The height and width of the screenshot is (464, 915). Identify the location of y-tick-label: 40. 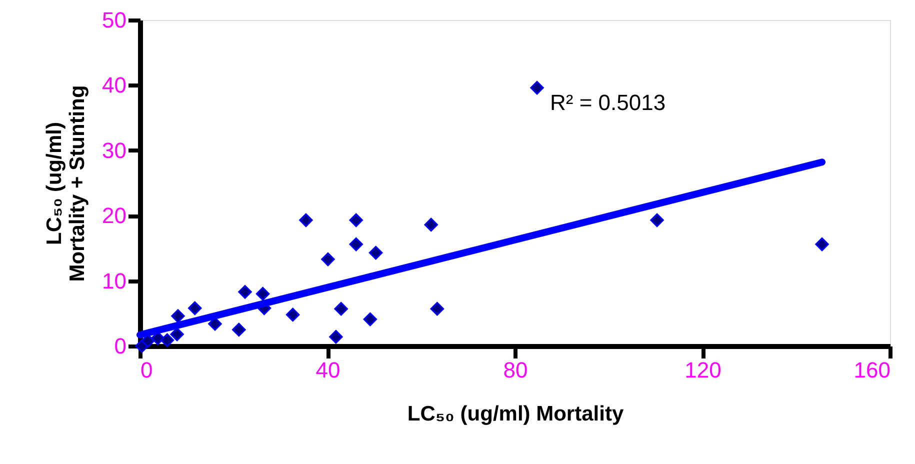
(114, 85).